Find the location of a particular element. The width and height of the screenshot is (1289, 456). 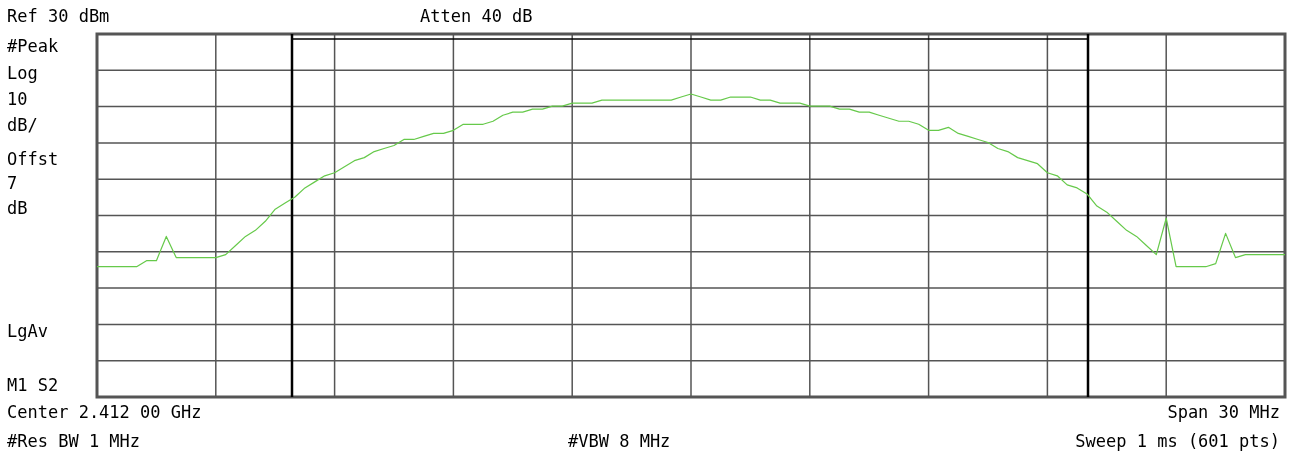

text: Span 30 MHz is located at coordinates (1223, 412).